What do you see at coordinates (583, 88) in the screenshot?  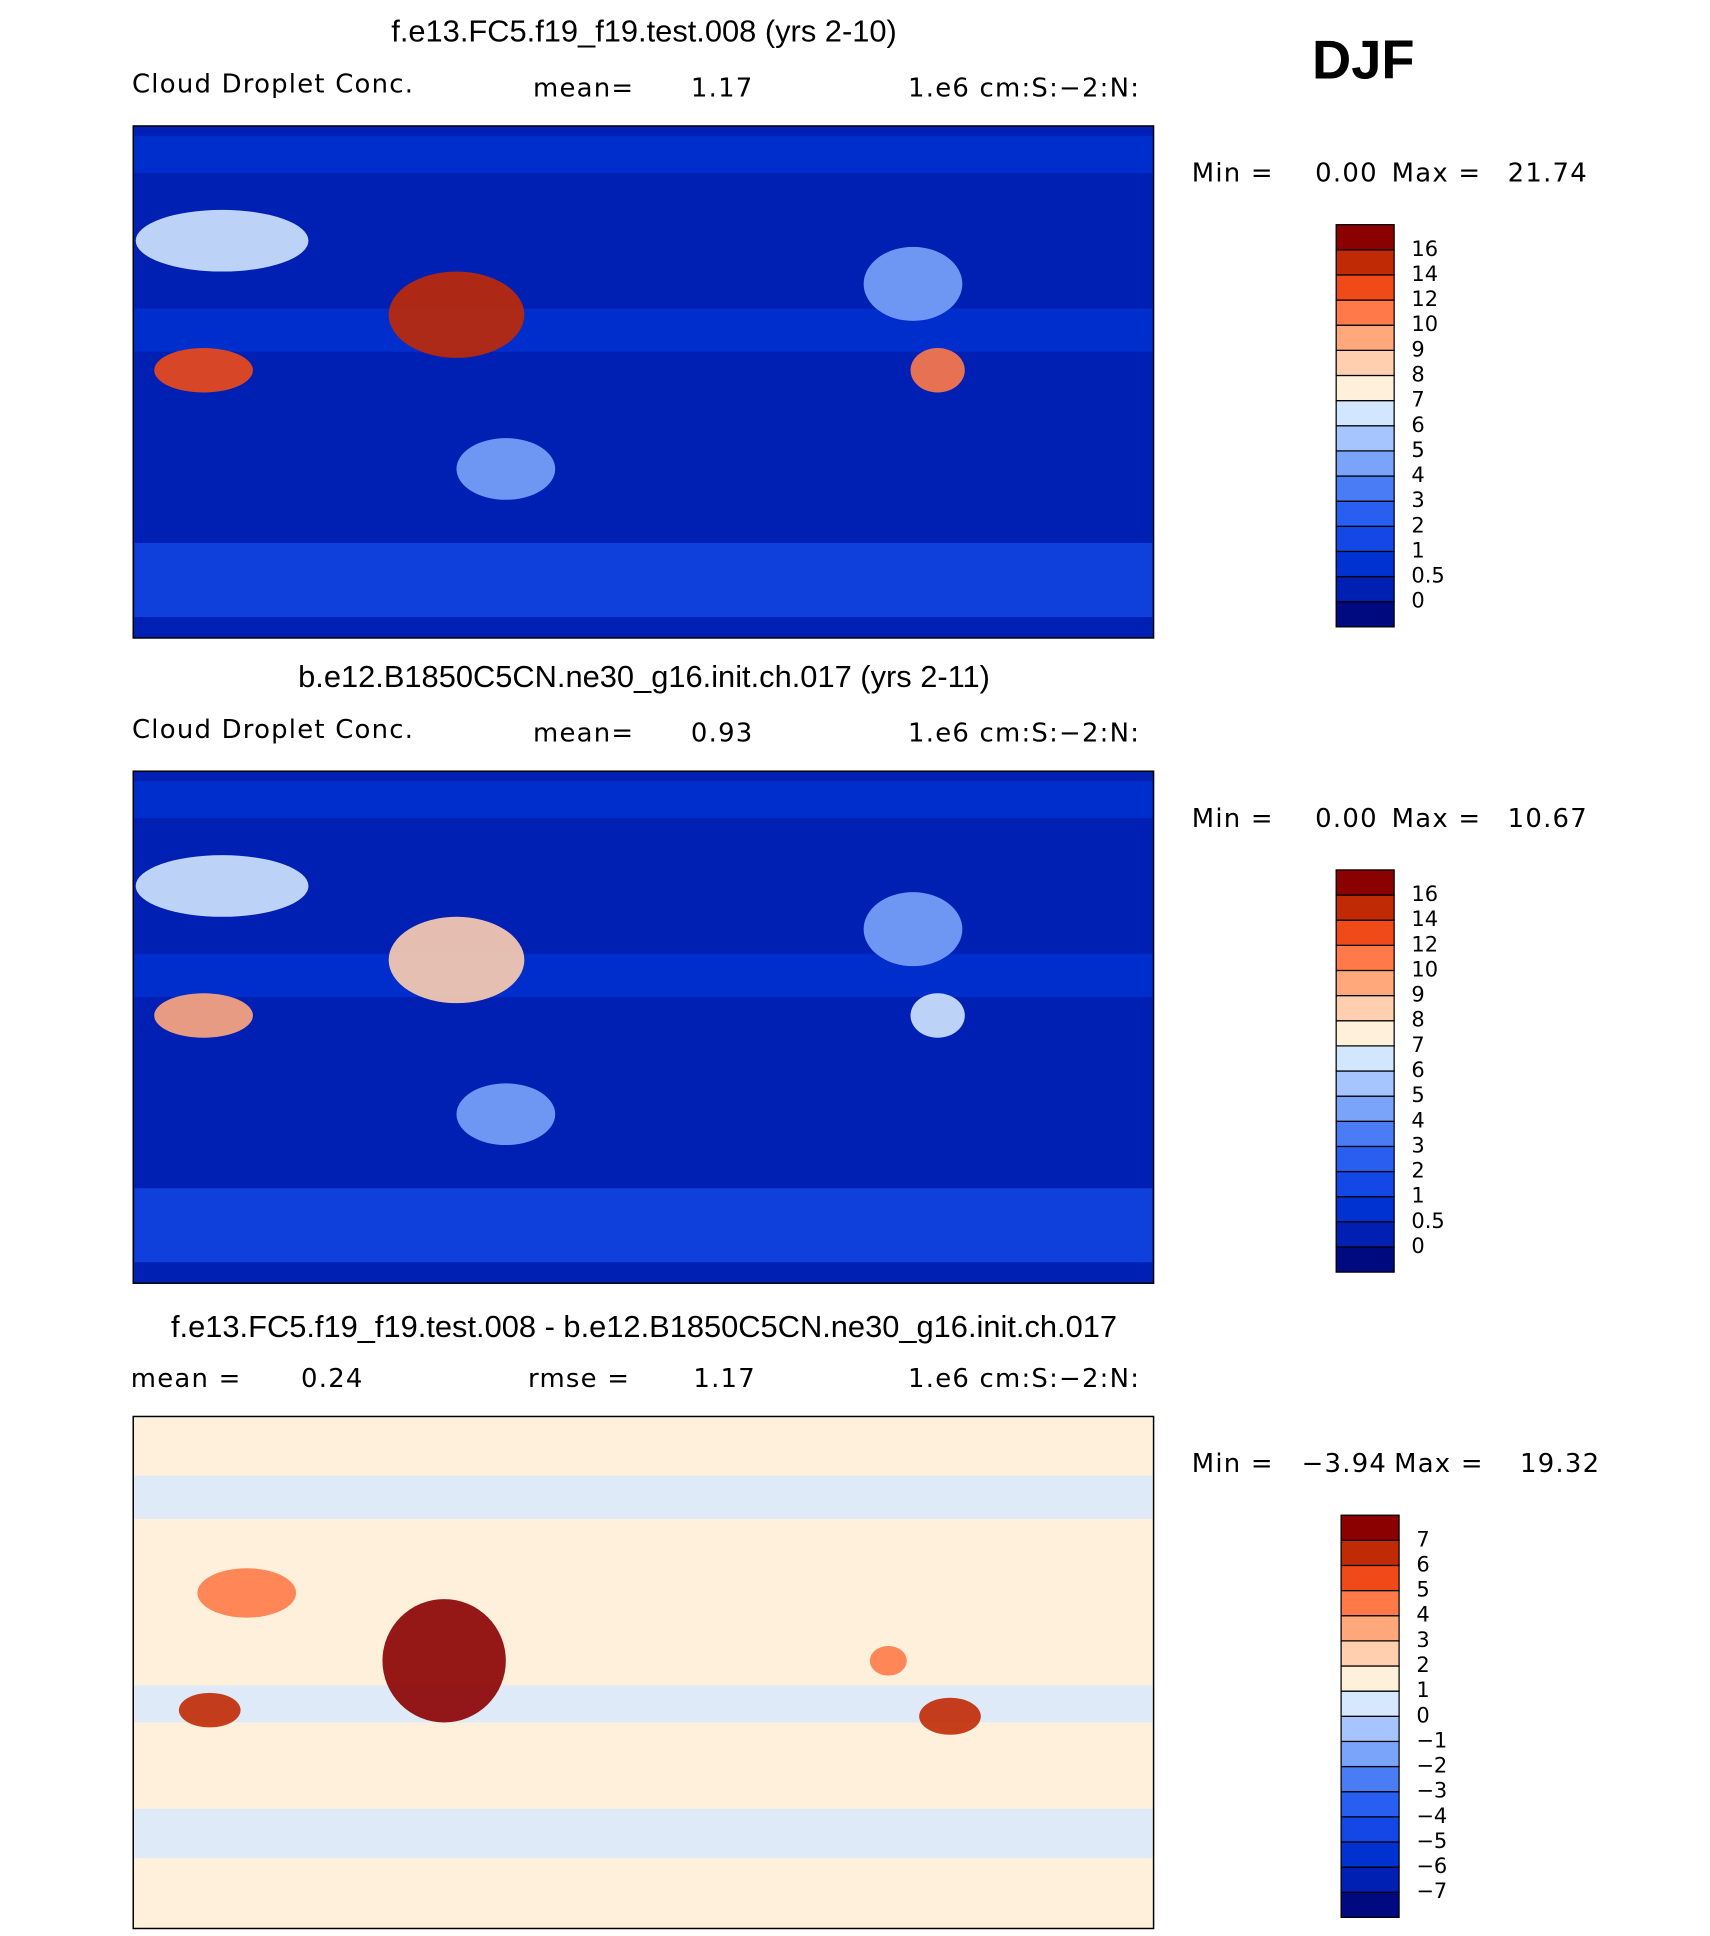 I see `mean-label: mean=` at bounding box center [583, 88].